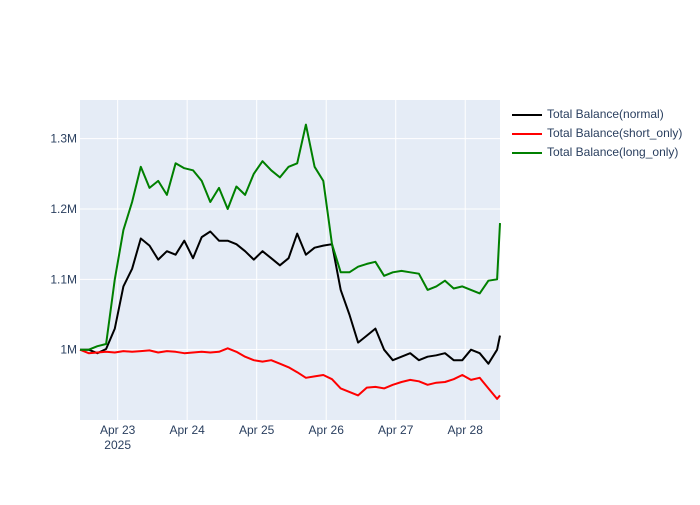  I want to click on y-tick-label: 1M, so click(68, 350).